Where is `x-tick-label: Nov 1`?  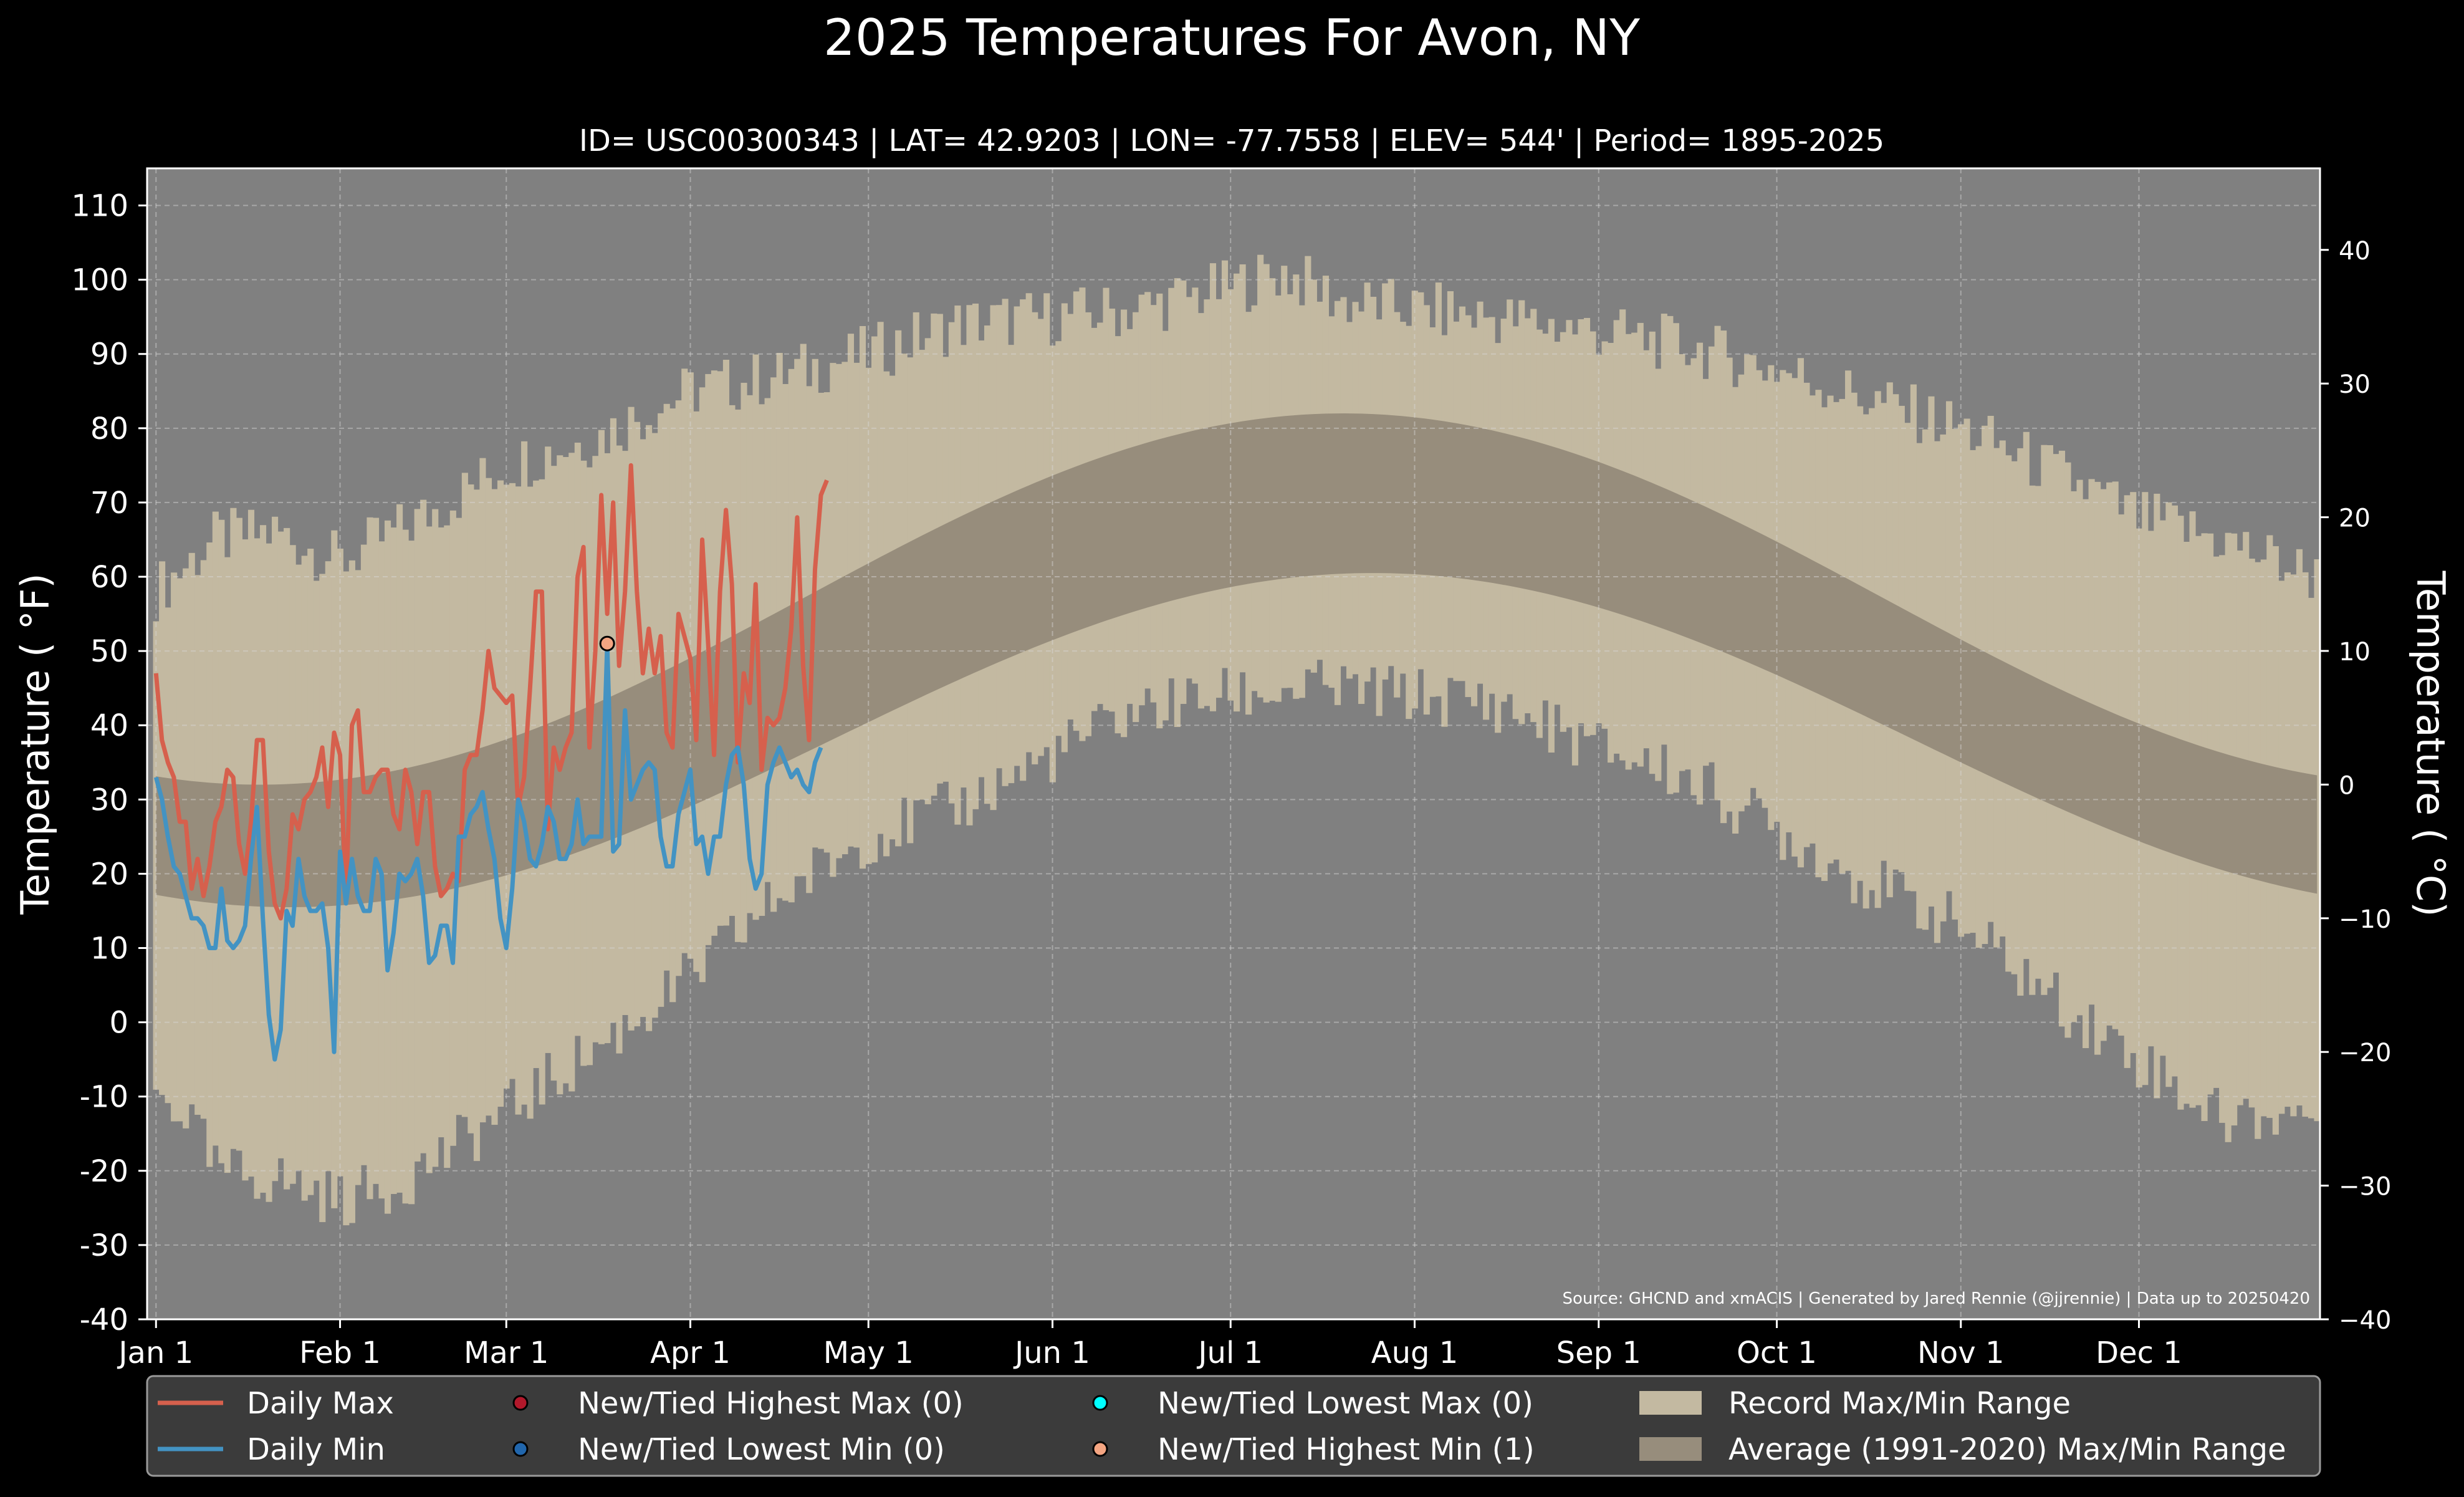 x-tick-label: Nov 1 is located at coordinates (1960, 1353).